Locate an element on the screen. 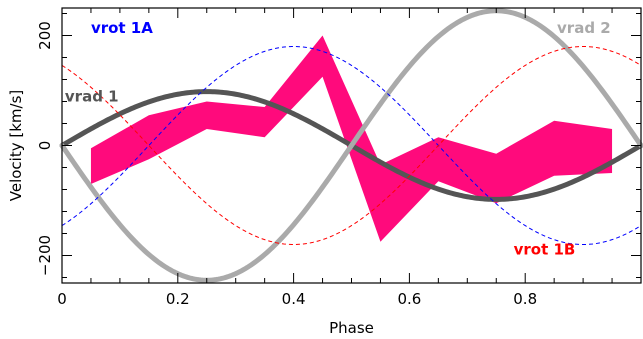  x-tick-label: 0.4 is located at coordinates (294, 299).